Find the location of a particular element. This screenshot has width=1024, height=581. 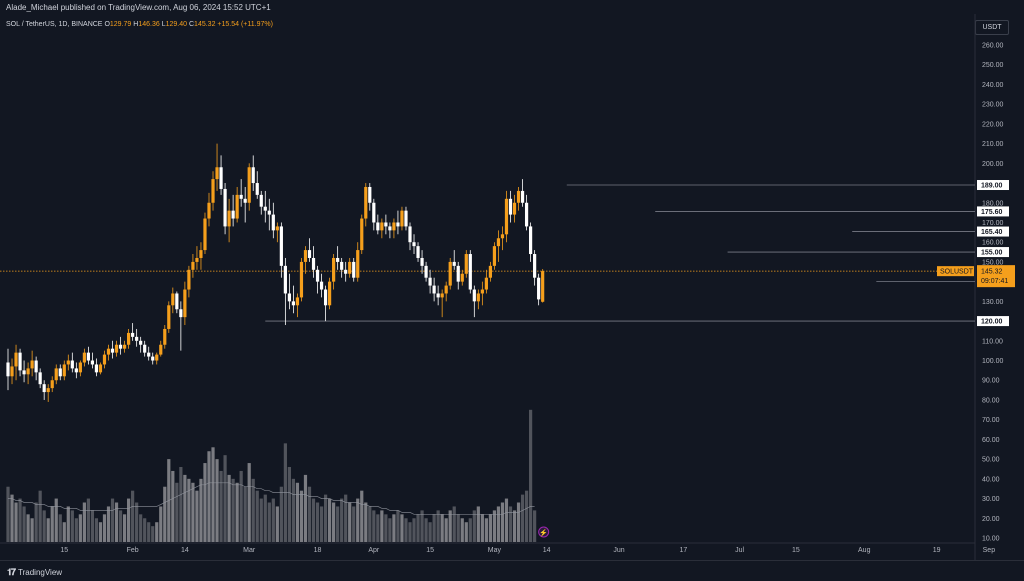

event-marker-icon is located at coordinates (544, 532).